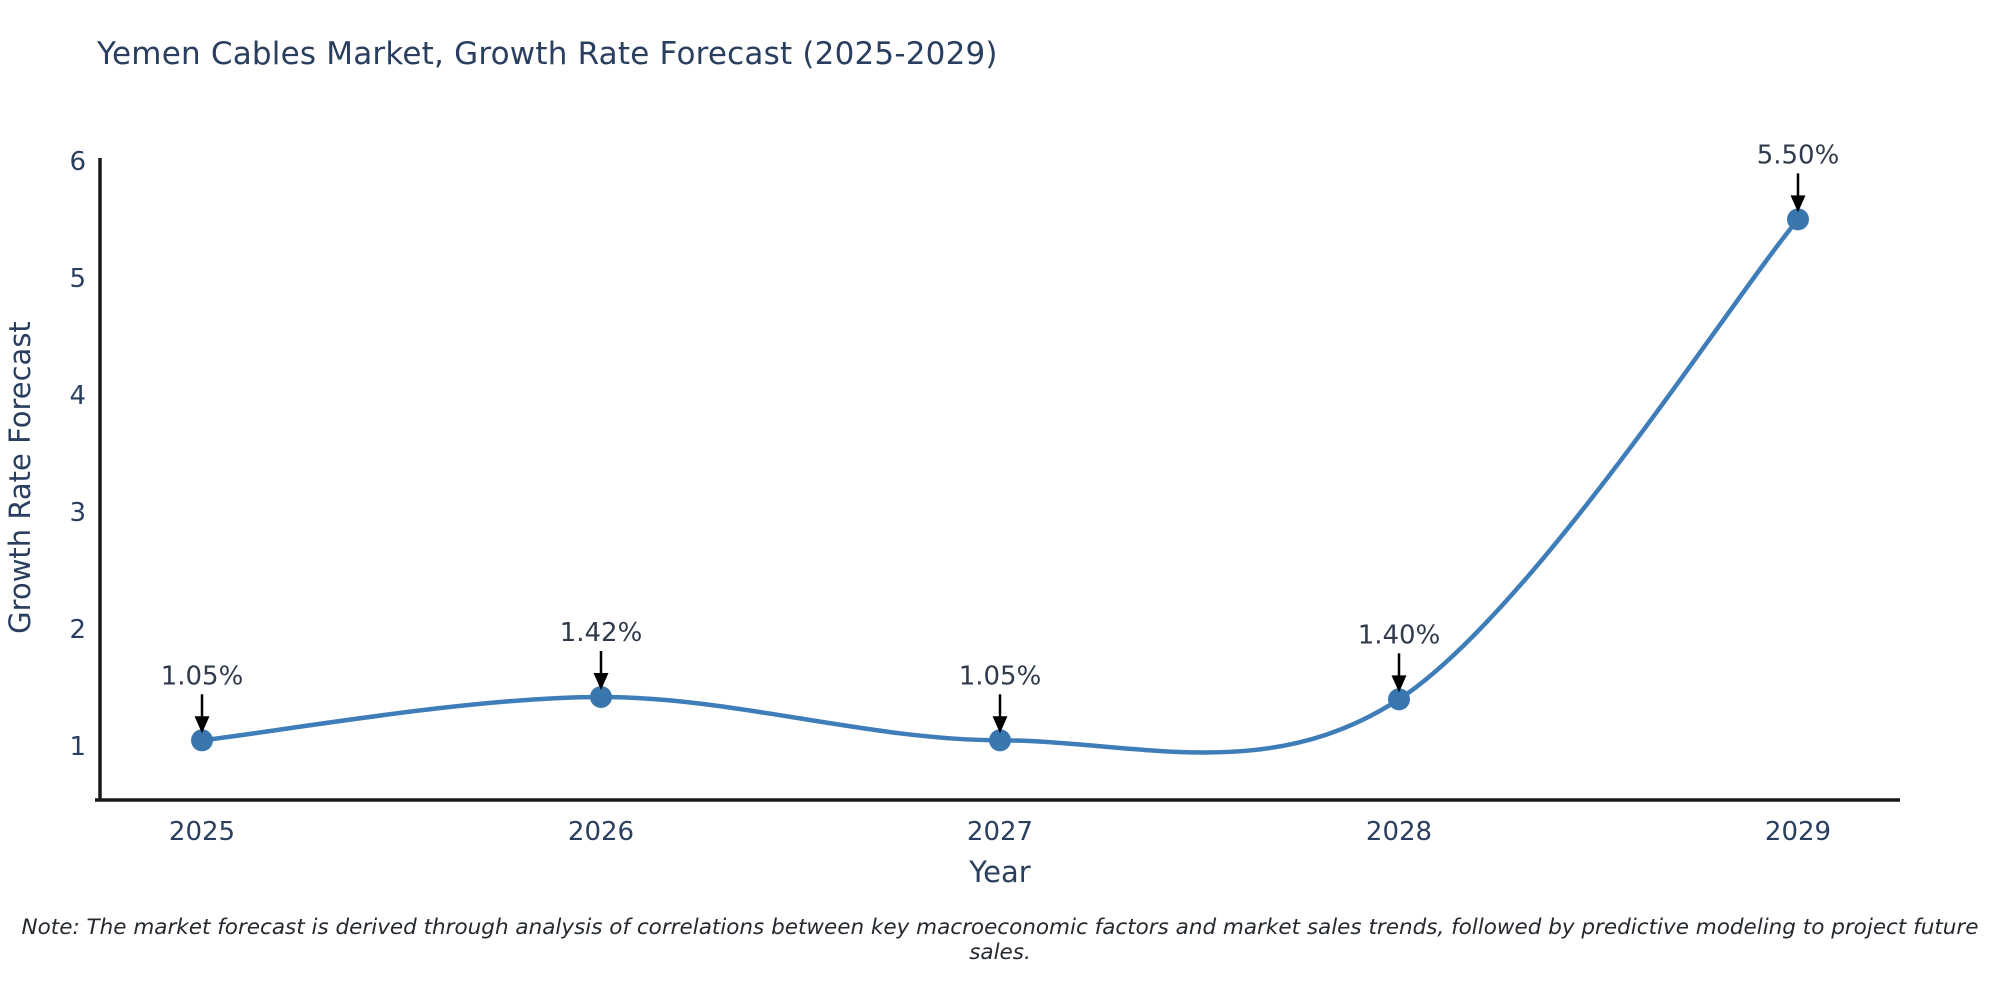 Image resolution: width=2000 pixels, height=1000 pixels. What do you see at coordinates (601, 633) in the screenshot?
I see `data-point-label: 1.42%` at bounding box center [601, 633].